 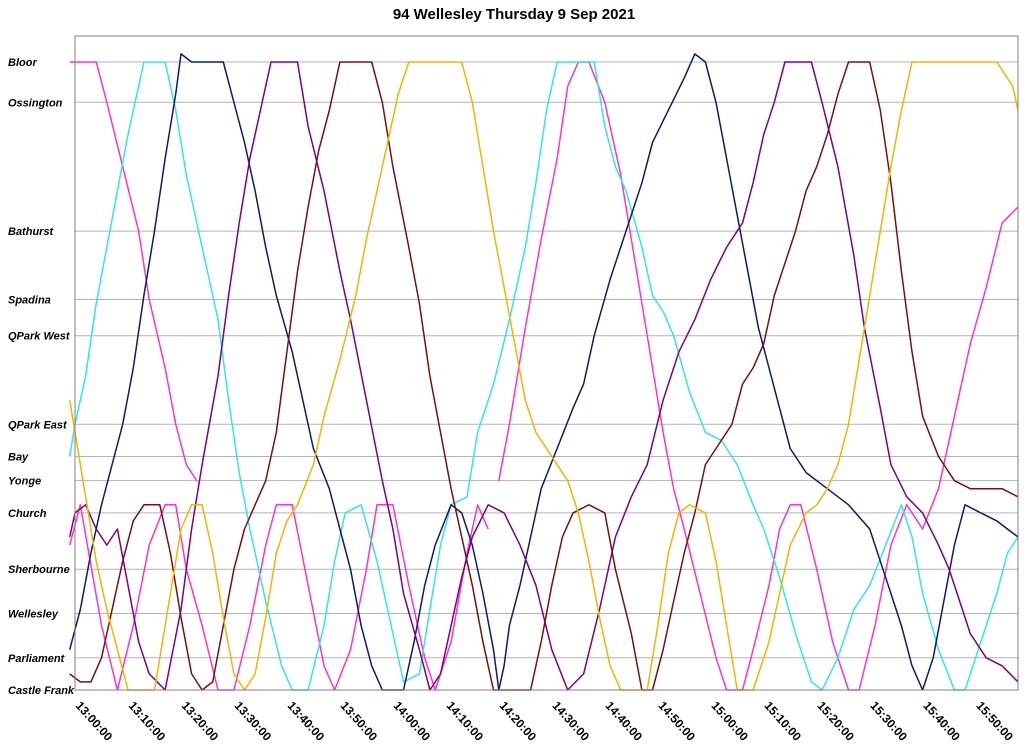 What do you see at coordinates (624, 721) in the screenshot?
I see `time-label-14-40-00: 14:40:00` at bounding box center [624, 721].